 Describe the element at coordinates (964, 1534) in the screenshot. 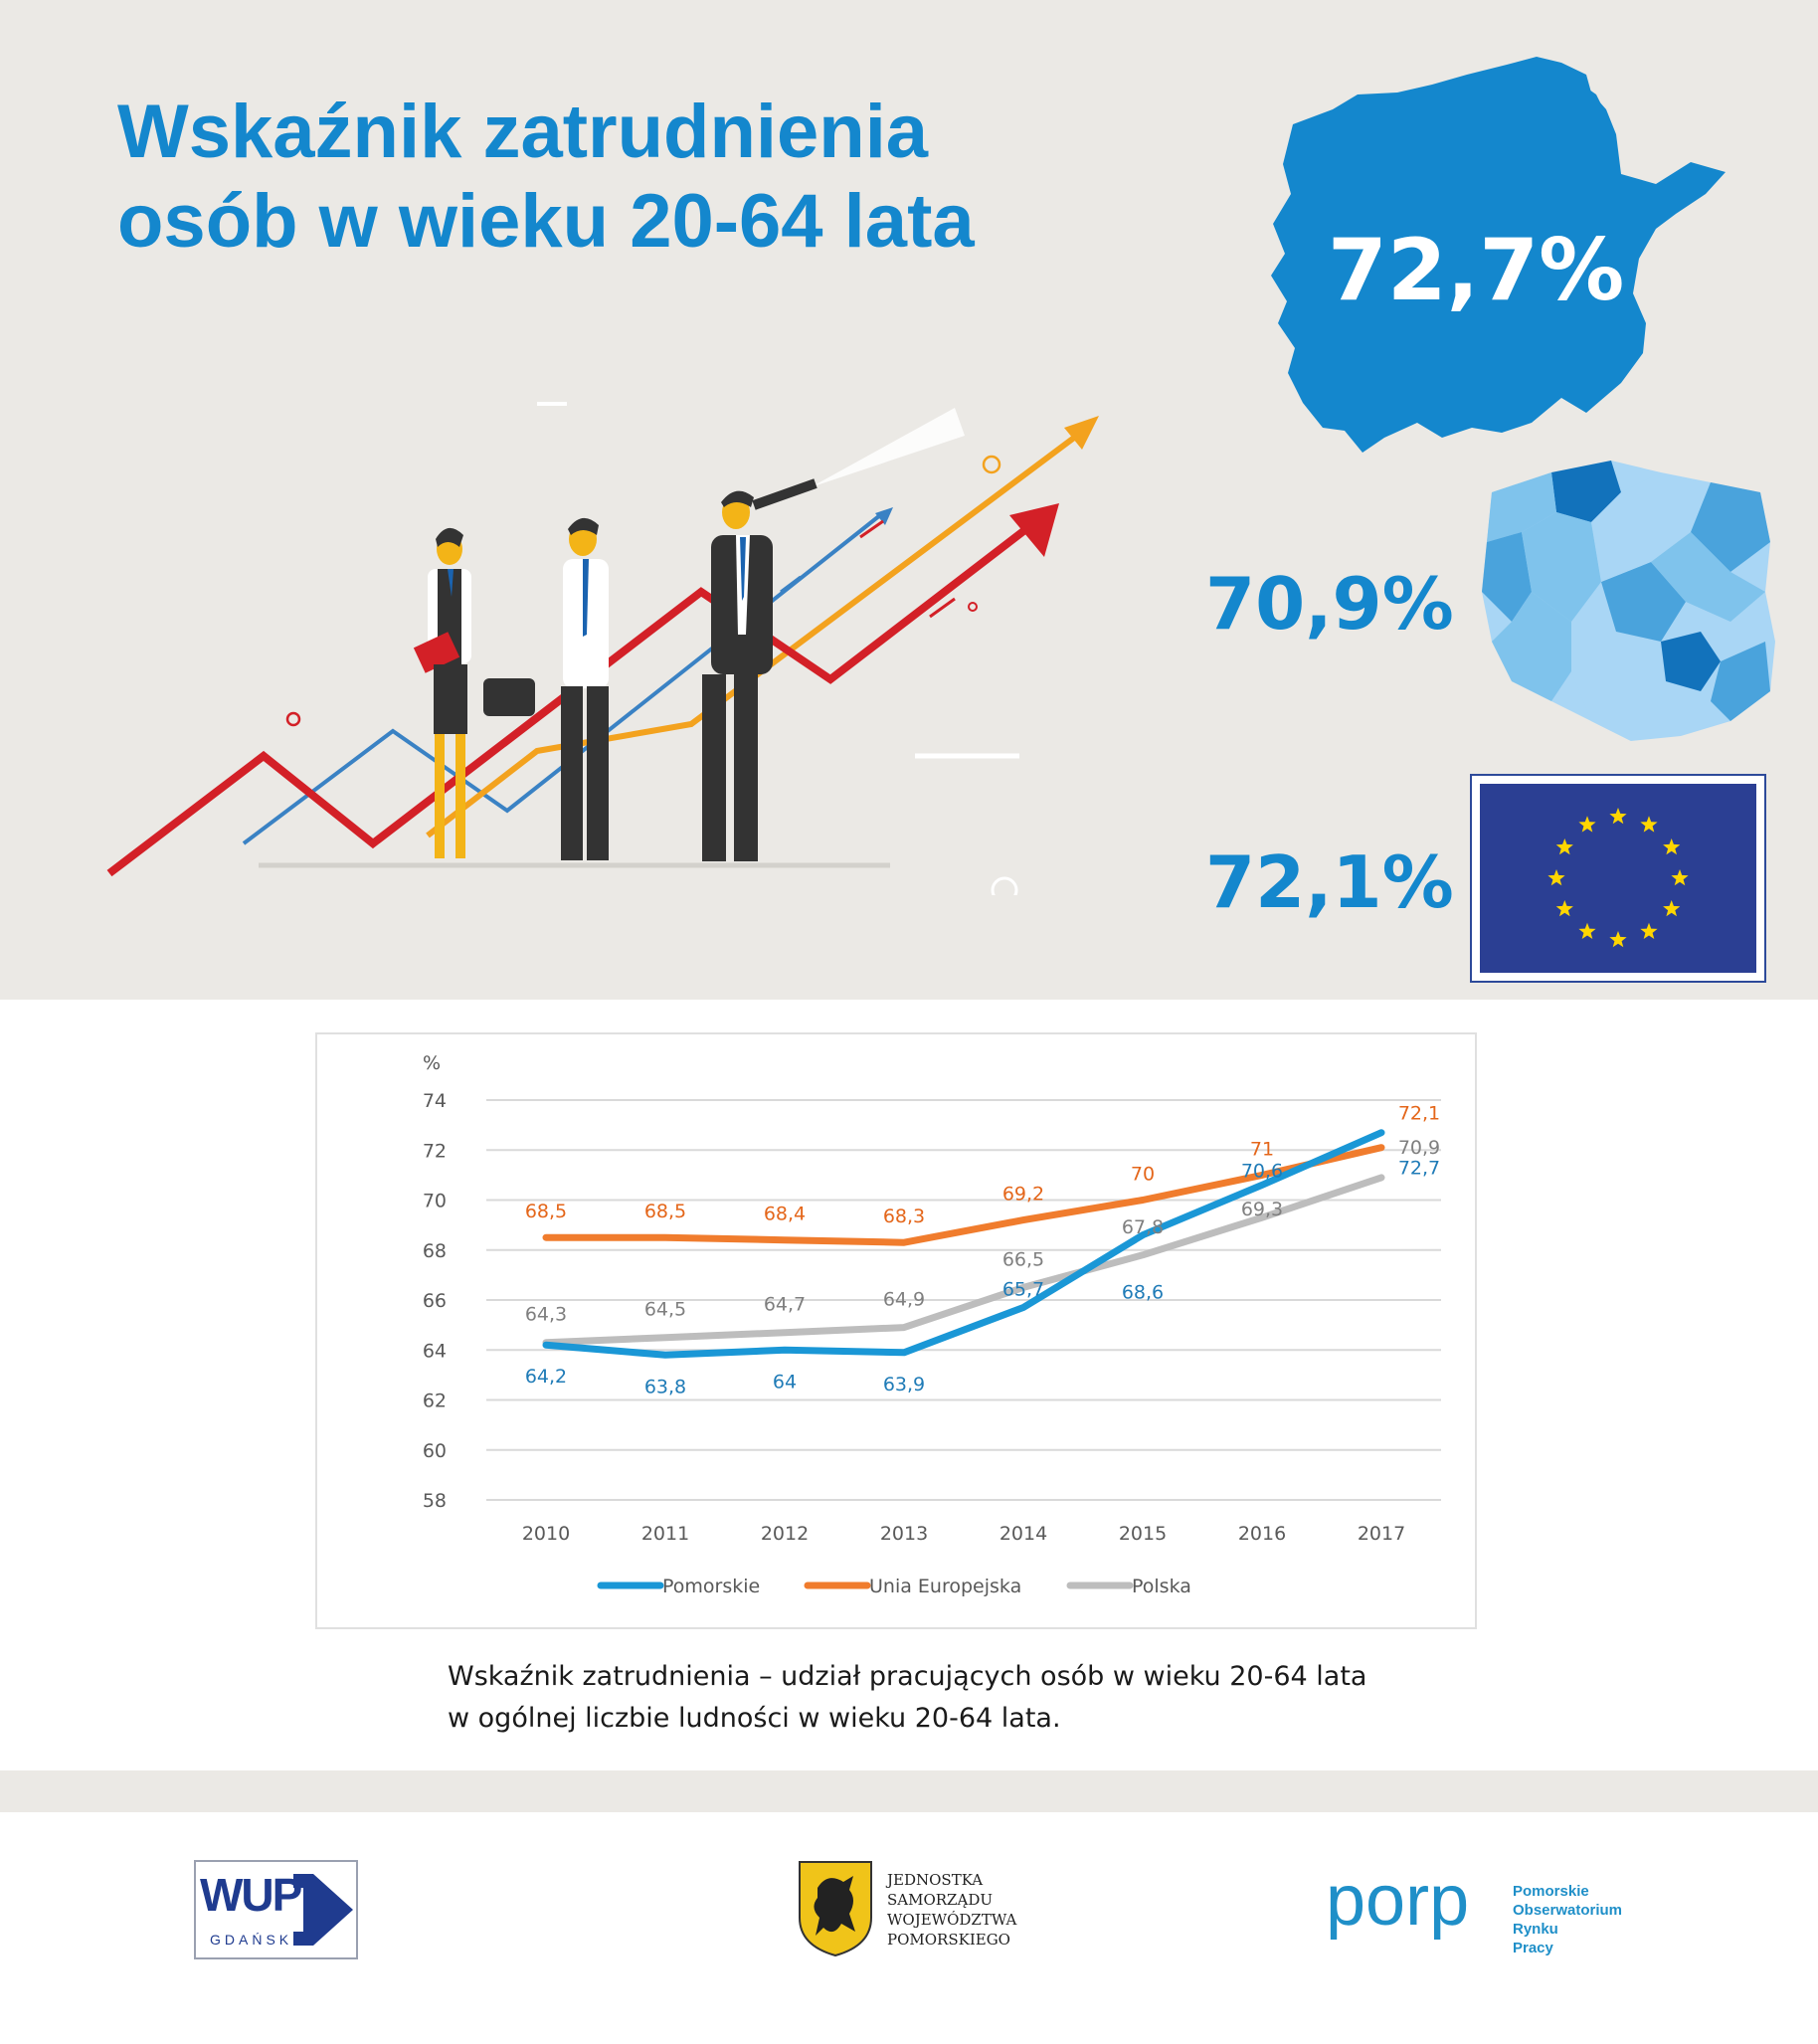

I see `x-axis-ticks: 2010 2011 2012 2013 2014 2015 2016 2017` at that location.